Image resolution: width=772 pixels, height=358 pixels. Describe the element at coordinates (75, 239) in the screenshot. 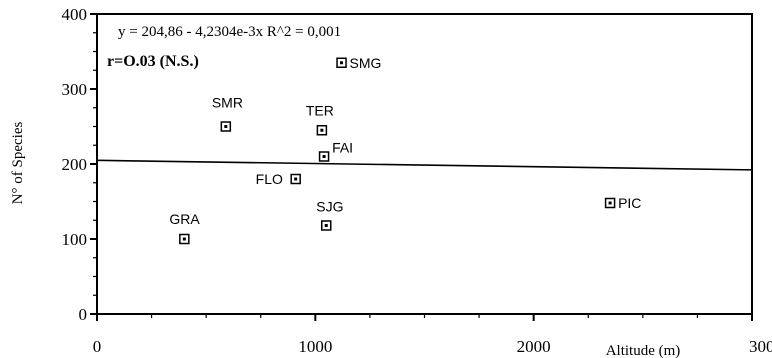

I see `y-tick-label: 100` at that location.